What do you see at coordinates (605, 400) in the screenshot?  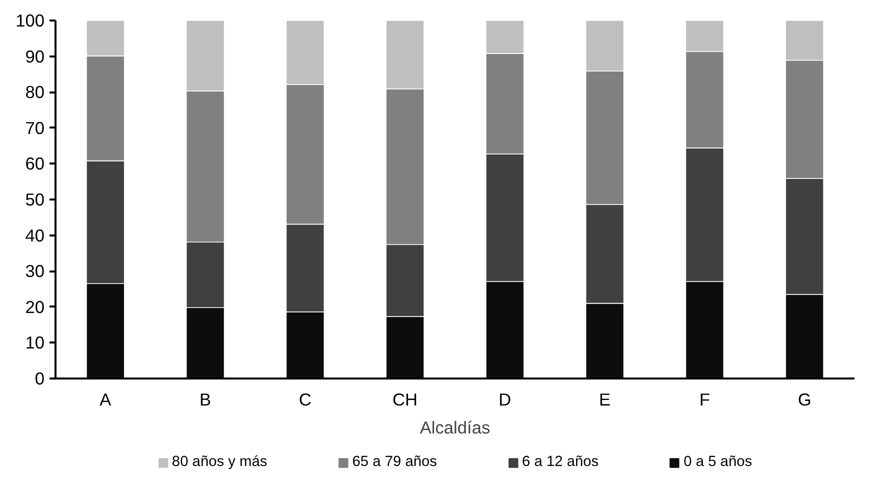 I see `x-tick-label: E` at bounding box center [605, 400].